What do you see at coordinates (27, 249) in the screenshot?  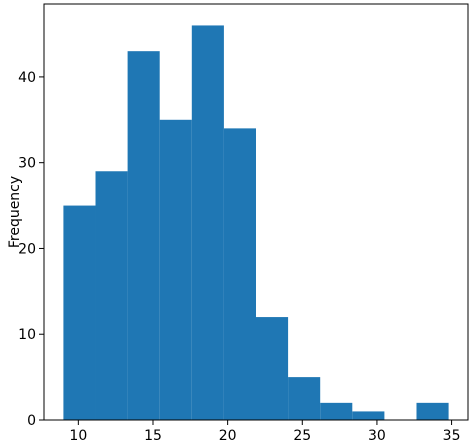 I see `y-tick-label: 20` at bounding box center [27, 249].